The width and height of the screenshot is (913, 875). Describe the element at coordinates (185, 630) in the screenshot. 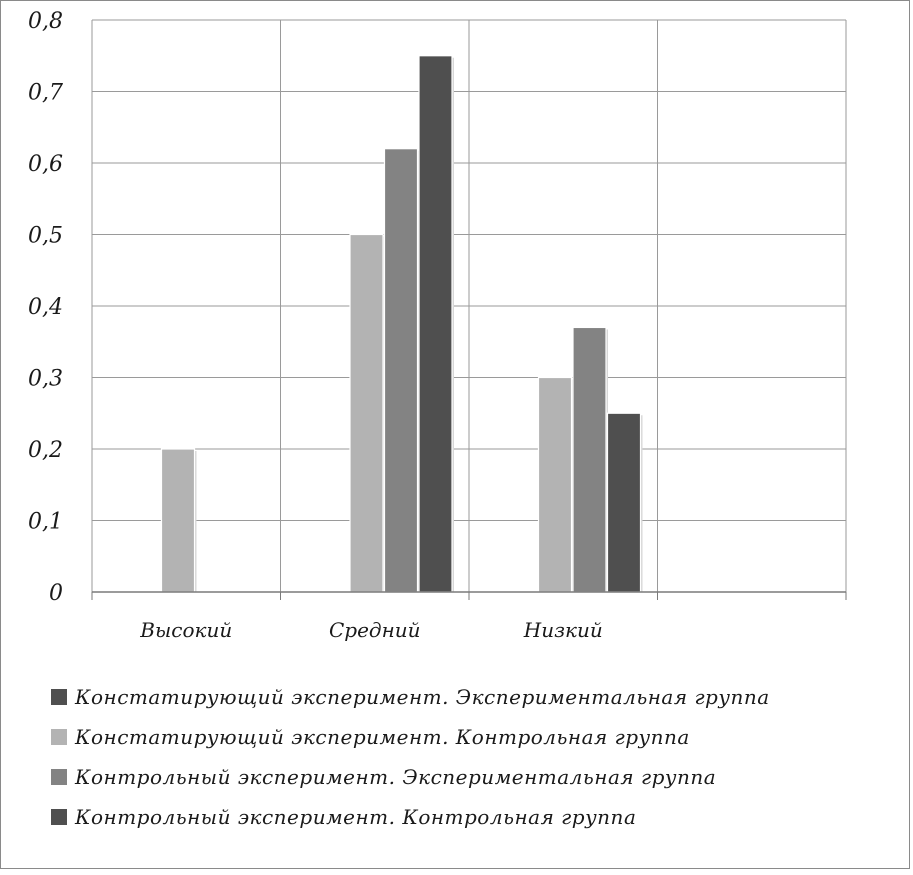

I see `x-tick-label: Высокий` at that location.